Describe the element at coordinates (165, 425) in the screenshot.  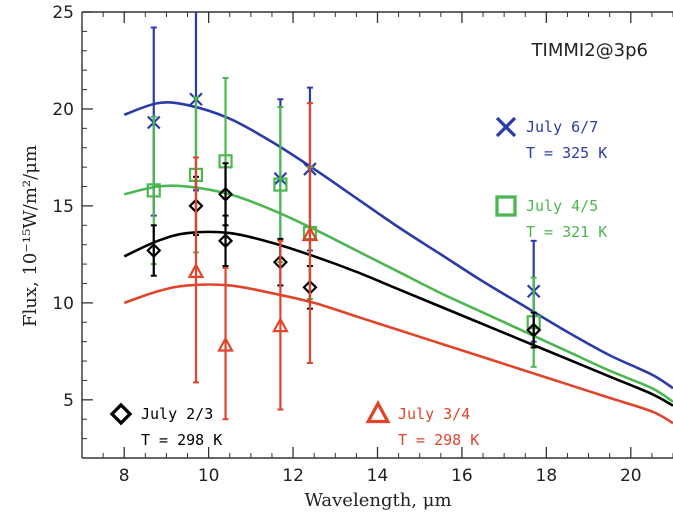
I see `legend-entry-july23: July 2/3 T = 298 K` at that location.